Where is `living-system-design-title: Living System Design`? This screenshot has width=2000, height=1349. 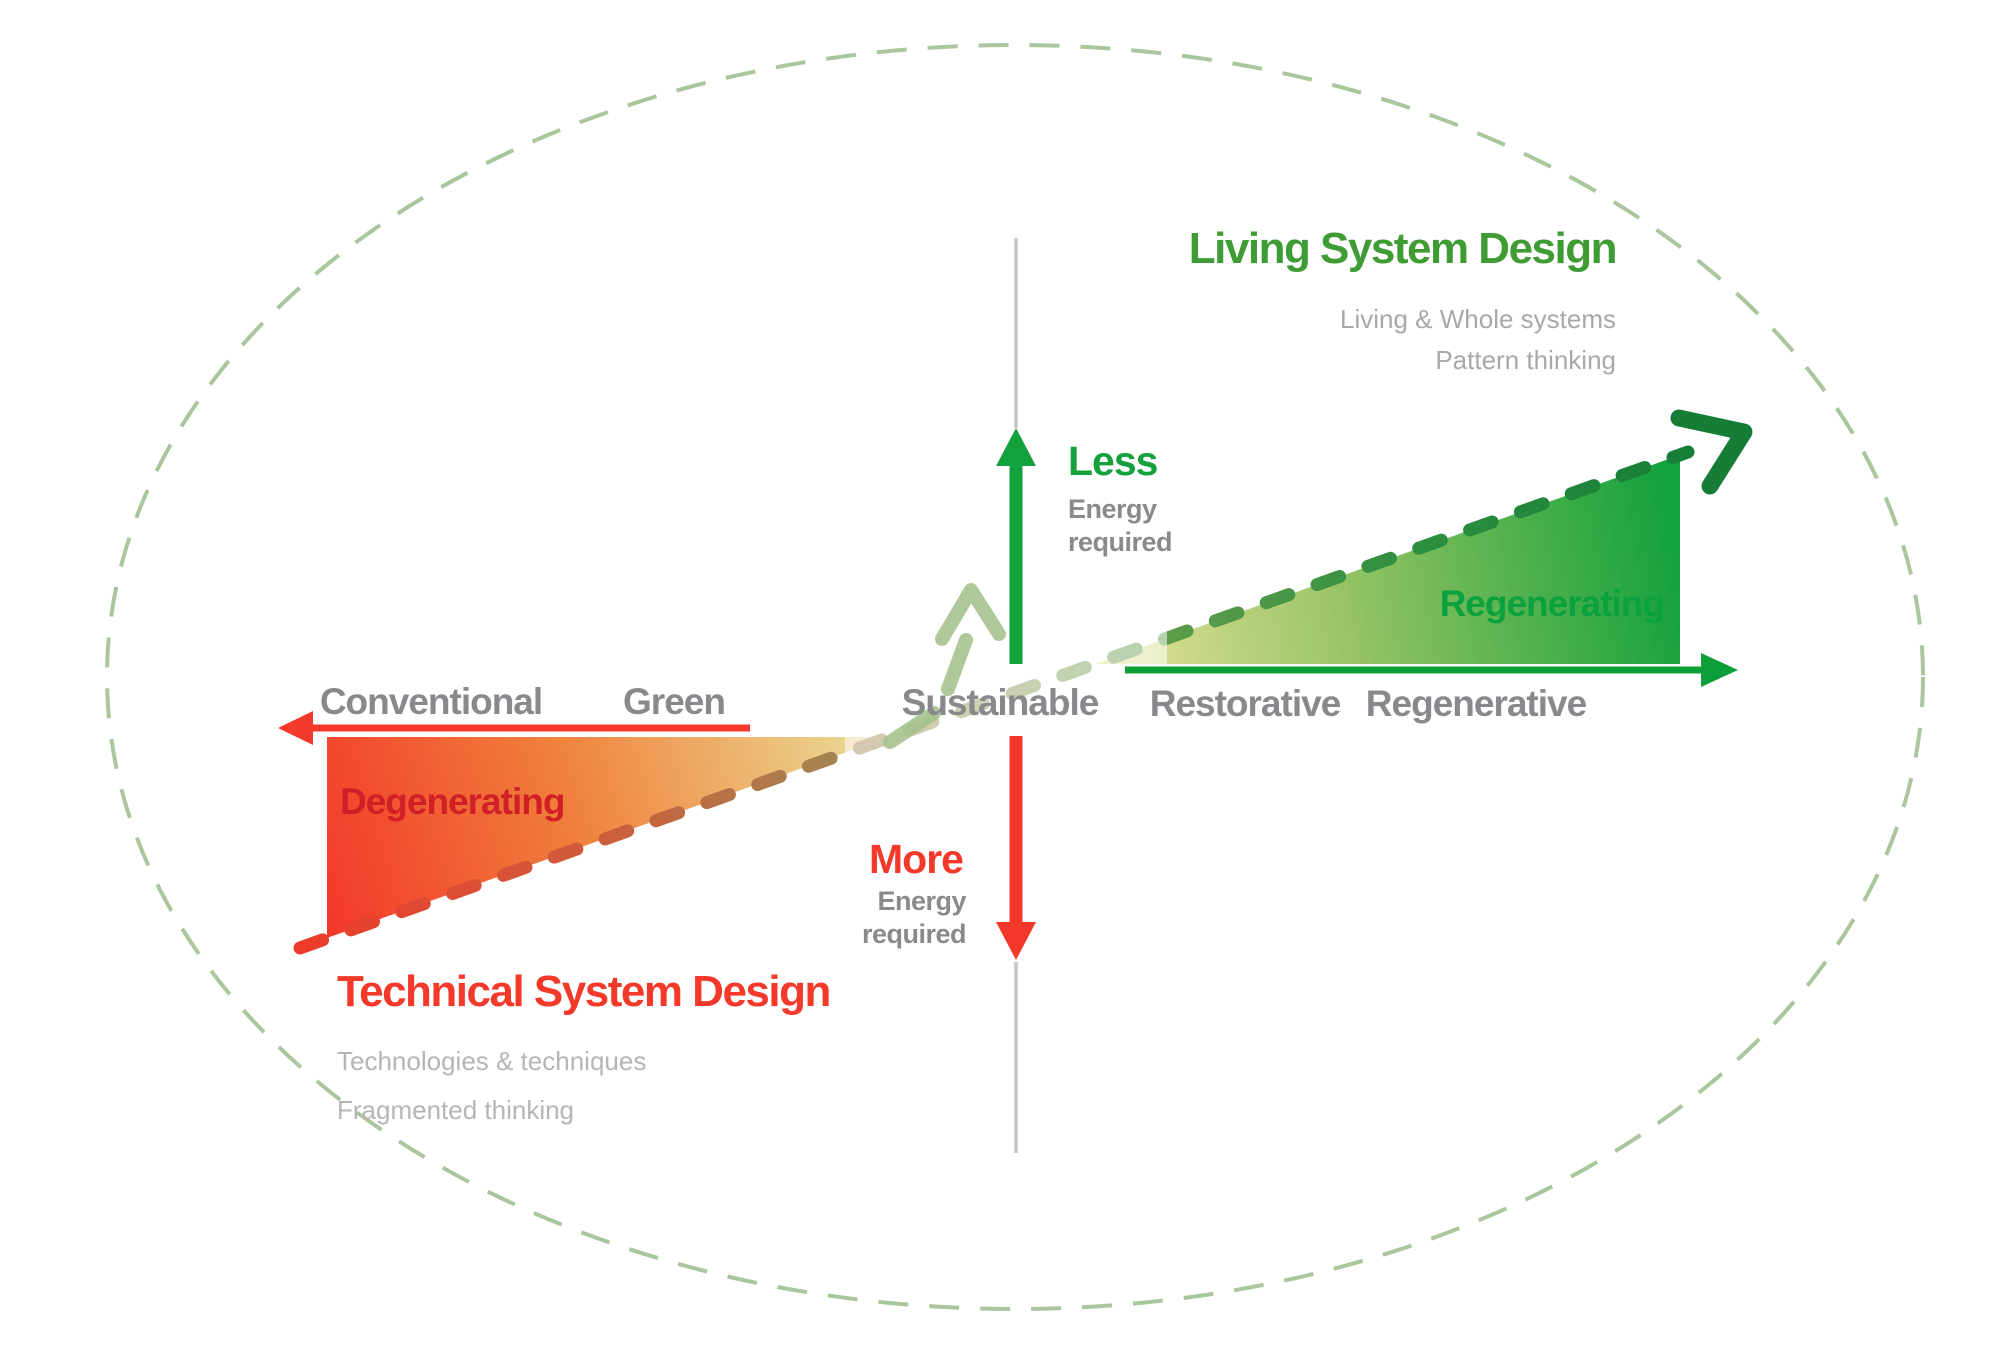
living-system-design-title: Living System Design is located at coordinates (1402, 248).